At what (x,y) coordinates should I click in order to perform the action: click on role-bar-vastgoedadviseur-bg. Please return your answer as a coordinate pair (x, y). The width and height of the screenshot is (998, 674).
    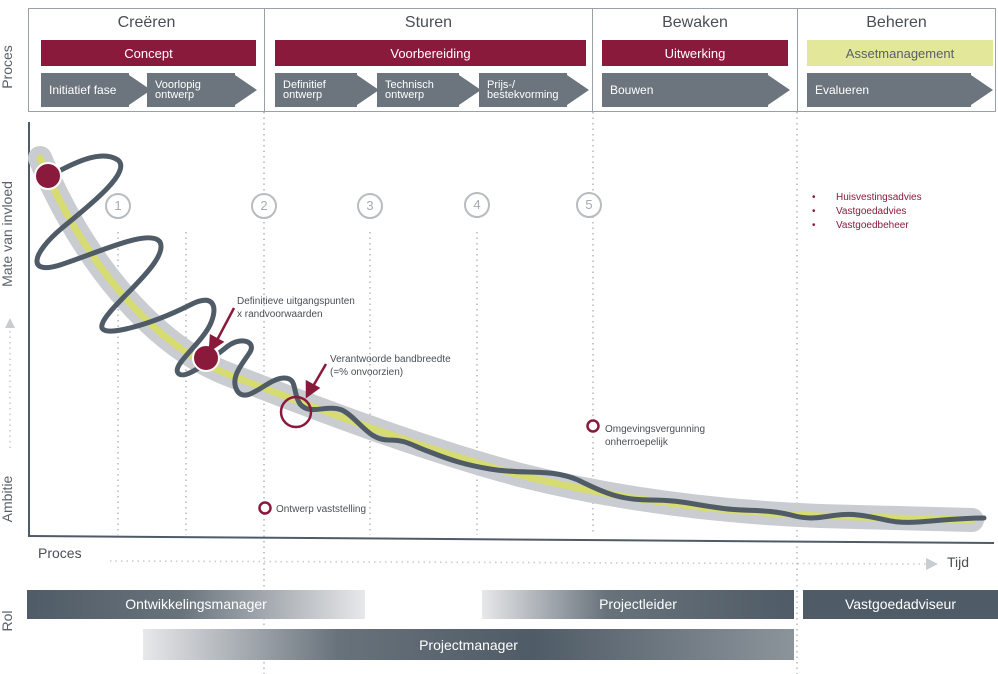
    Looking at the image, I should click on (900, 604).